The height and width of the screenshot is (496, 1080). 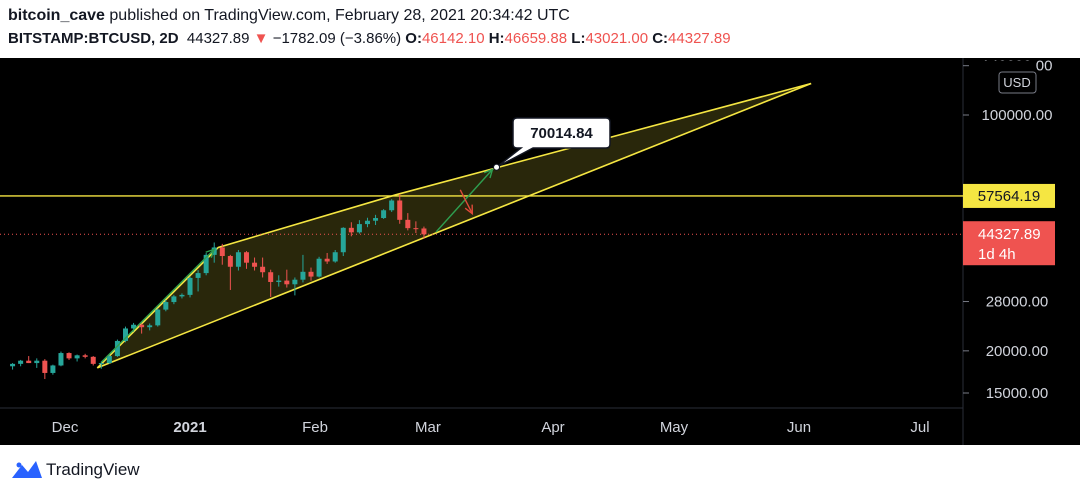 What do you see at coordinates (497, 167) in the screenshot?
I see `callout-anchor-dot` at bounding box center [497, 167].